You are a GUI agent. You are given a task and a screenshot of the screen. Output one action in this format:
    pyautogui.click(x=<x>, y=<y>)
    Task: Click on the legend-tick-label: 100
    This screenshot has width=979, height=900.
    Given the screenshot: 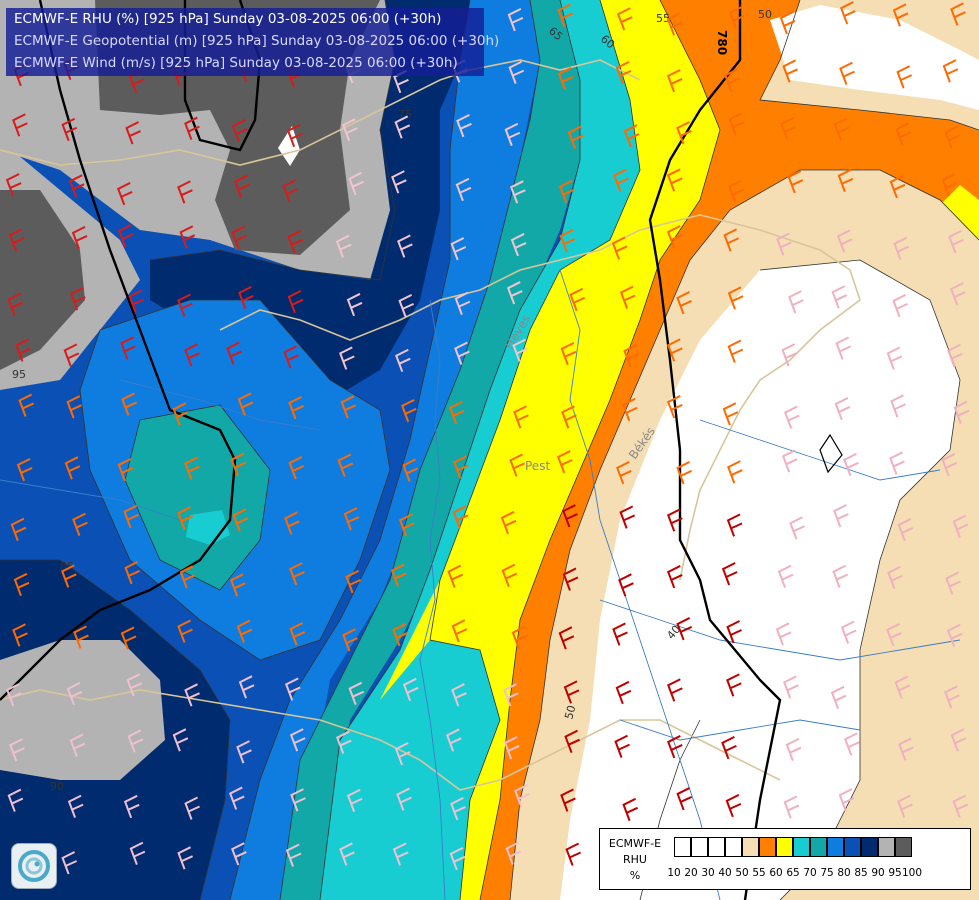 What is the action you would take?
    pyautogui.click(x=912, y=873)
    